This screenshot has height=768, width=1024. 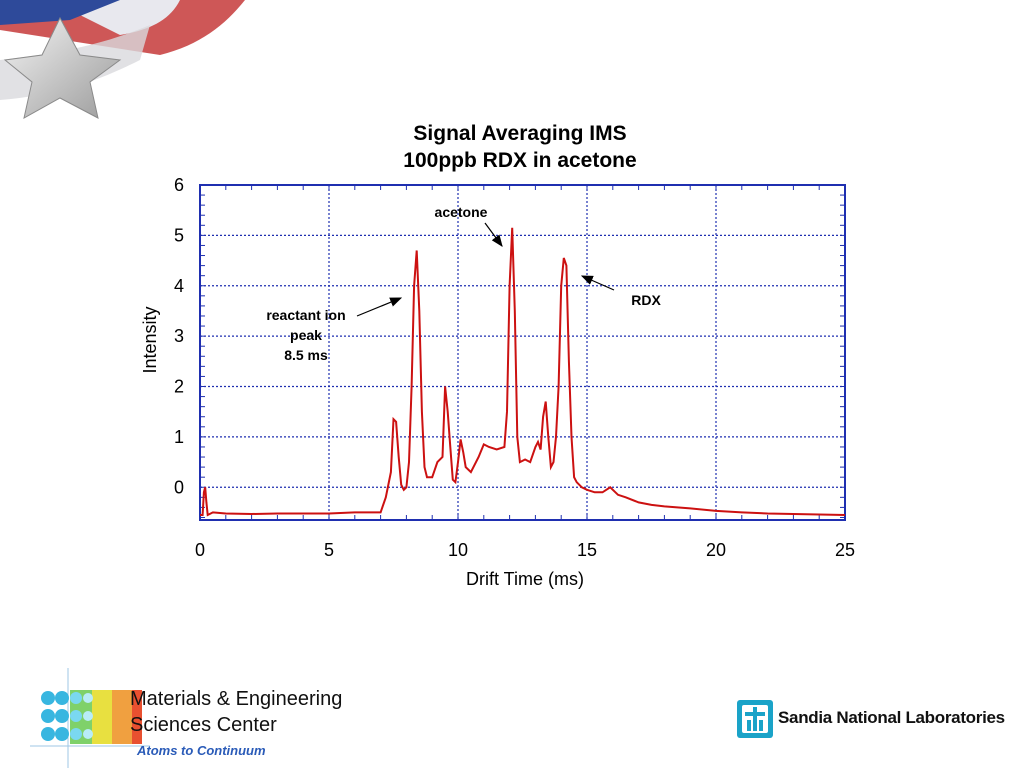 I want to click on annotation-label: peak, so click(x=306, y=335).